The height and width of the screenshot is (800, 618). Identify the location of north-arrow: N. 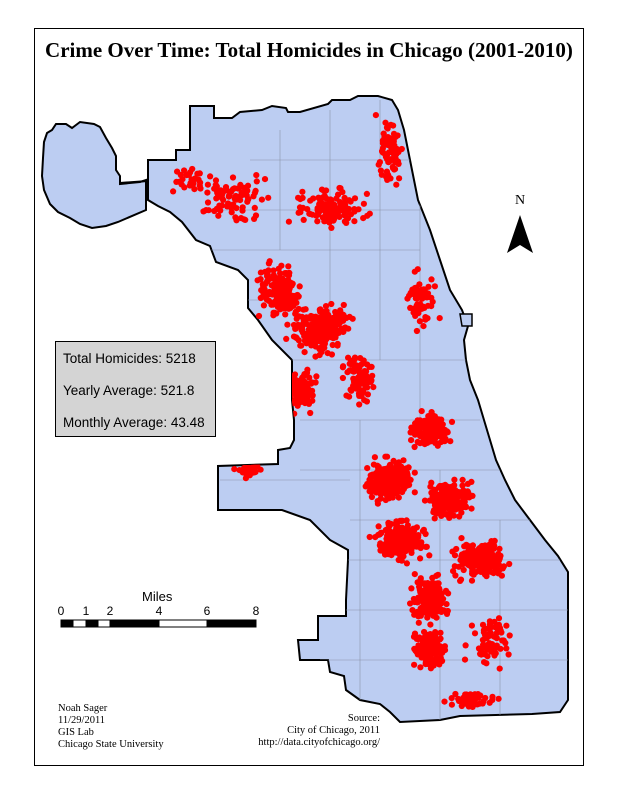
(520, 225).